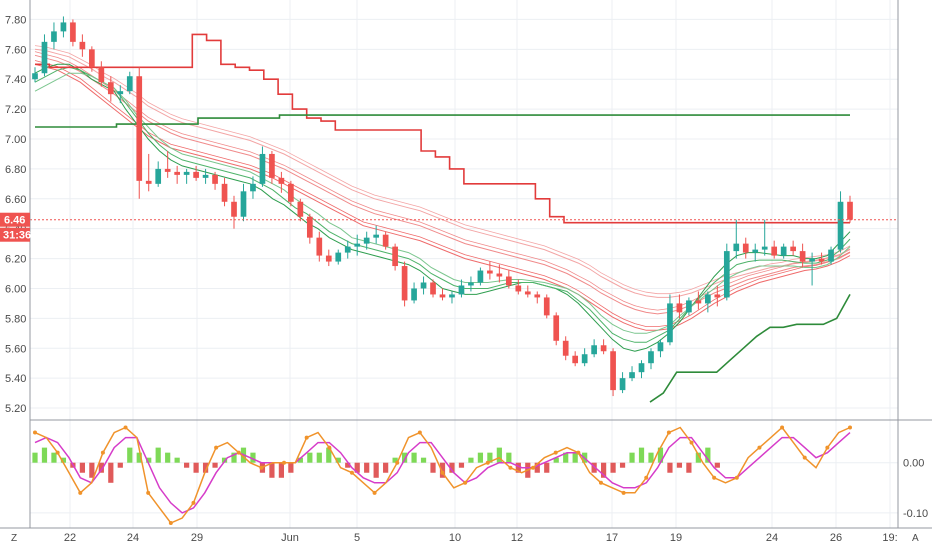 The height and width of the screenshot is (550, 932). Describe the element at coordinates (481, 538) in the screenshot. I see `time-axis: 22 24 29 Jun 5 10 12 17 19 24 26 19:` at that location.